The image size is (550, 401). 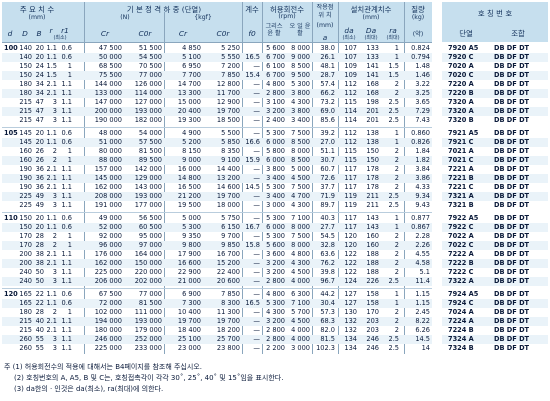 What do you see at coordinates (350, 348) in the screenshot?
I see `table-cell: 134` at bounding box center [350, 348].